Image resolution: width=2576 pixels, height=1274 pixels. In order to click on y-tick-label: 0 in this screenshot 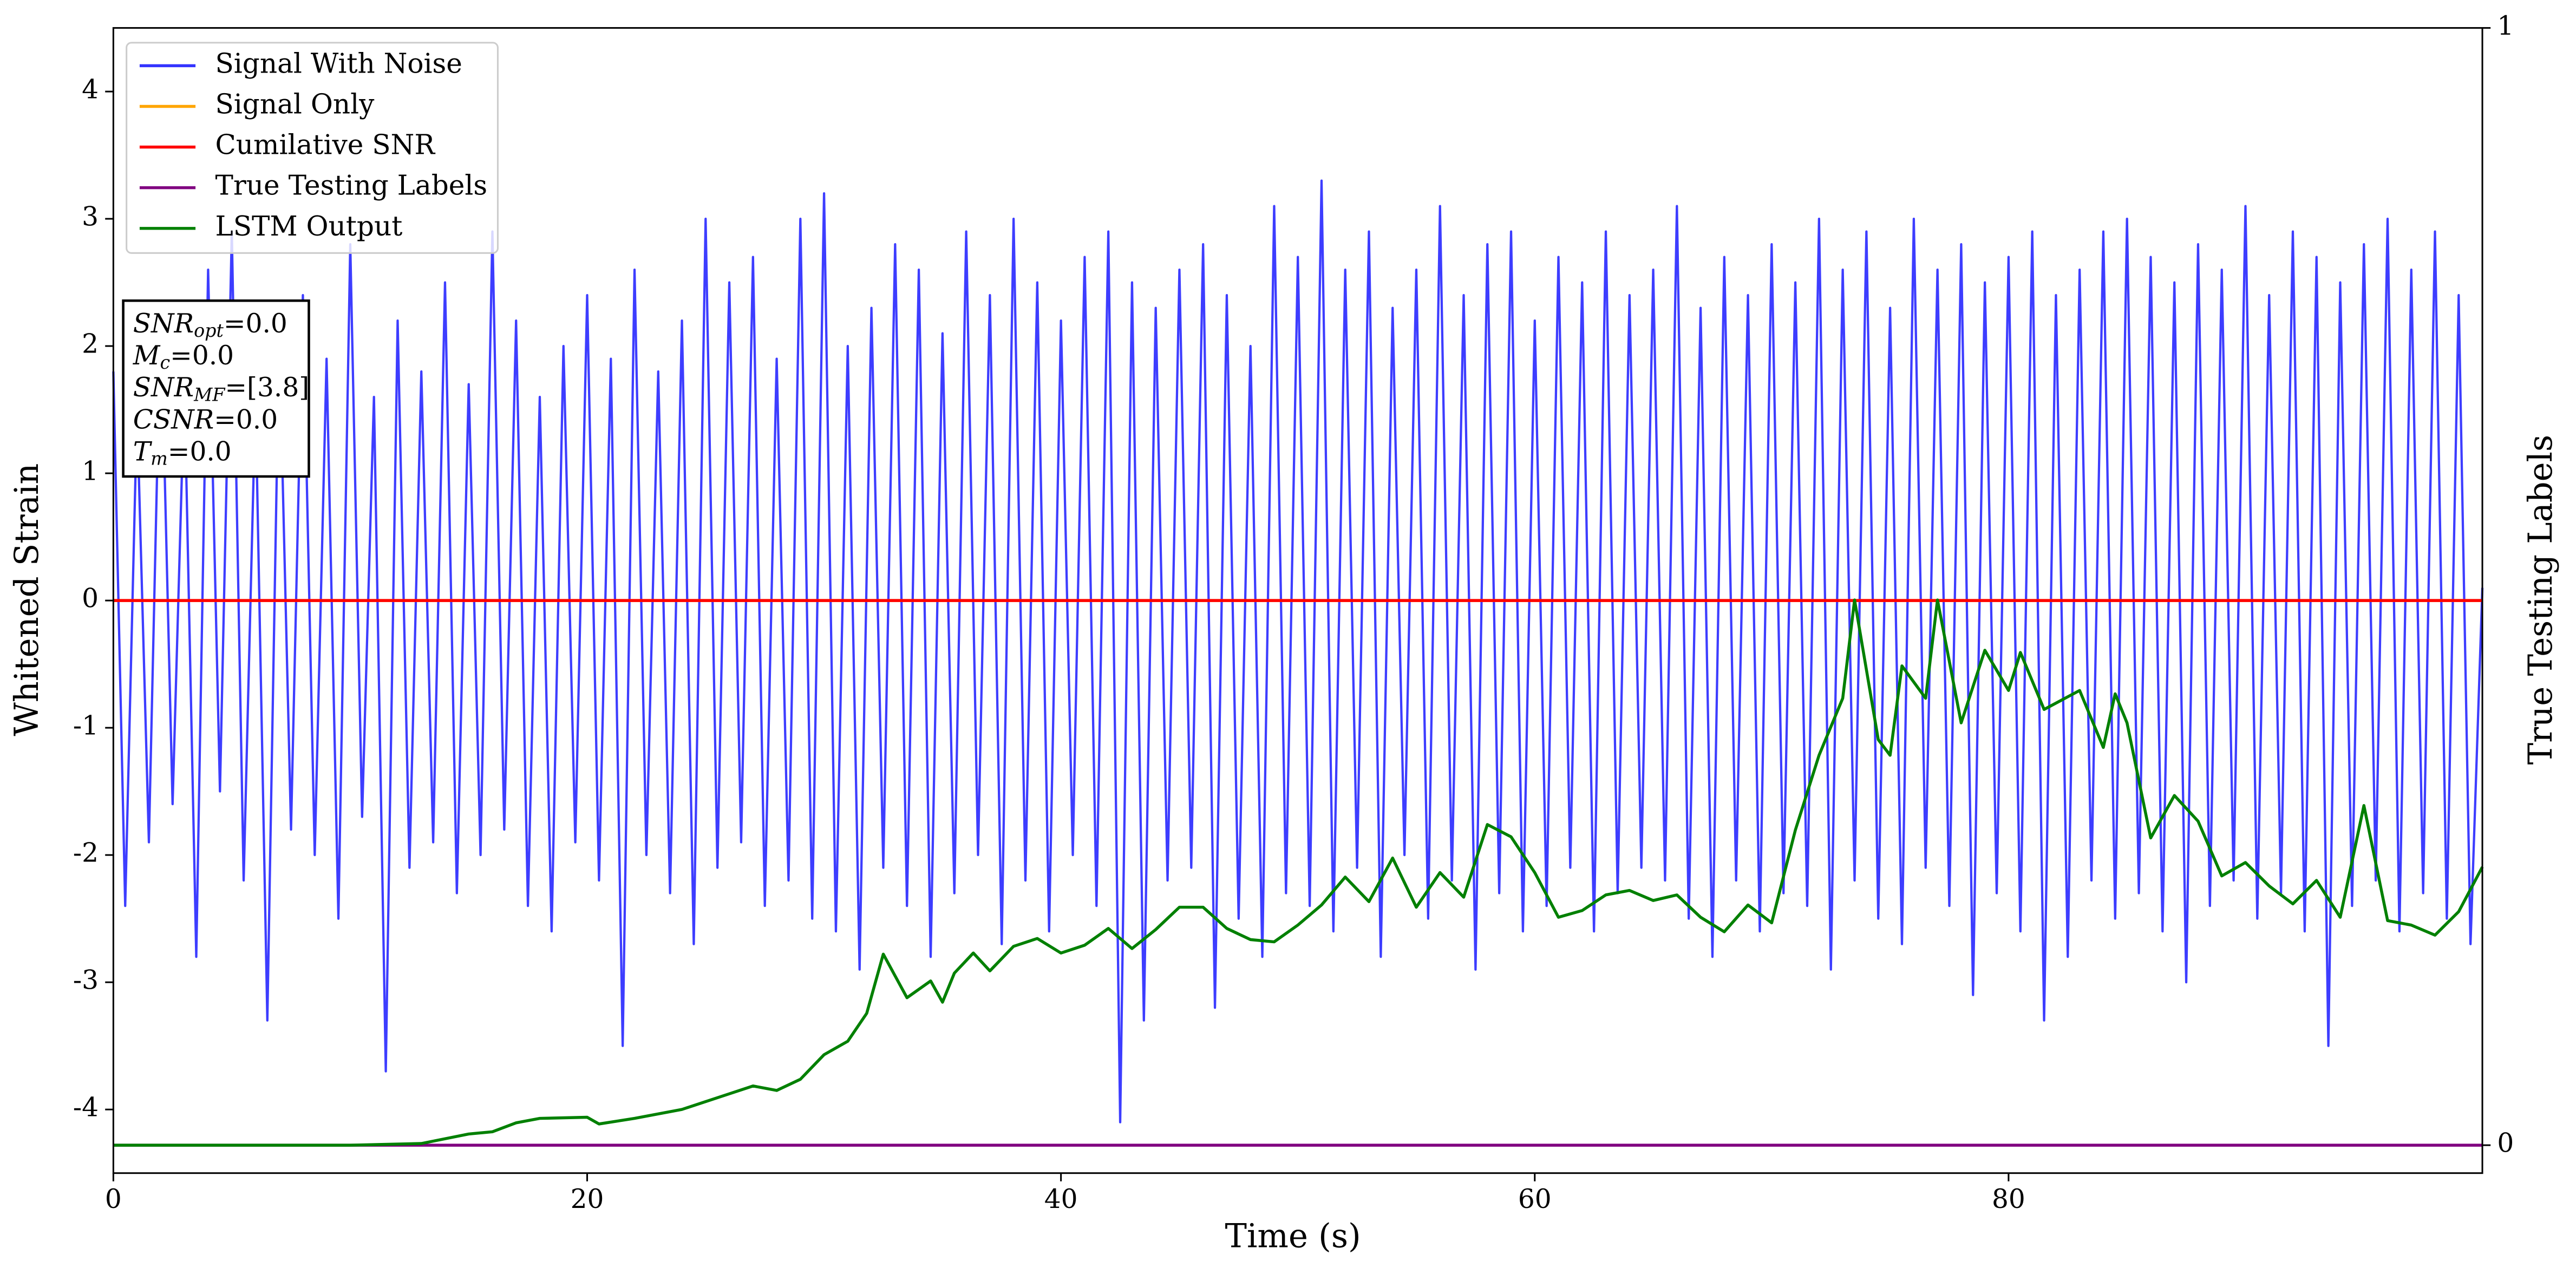, I will do `click(90, 599)`.